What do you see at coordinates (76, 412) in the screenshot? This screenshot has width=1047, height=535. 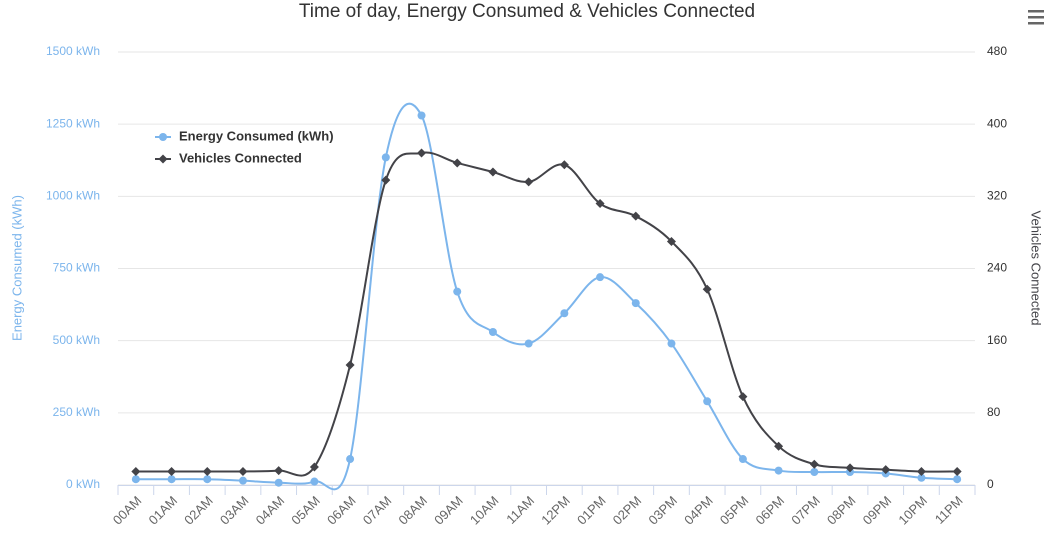 I see `y-tick-label: 250 kWh` at bounding box center [76, 412].